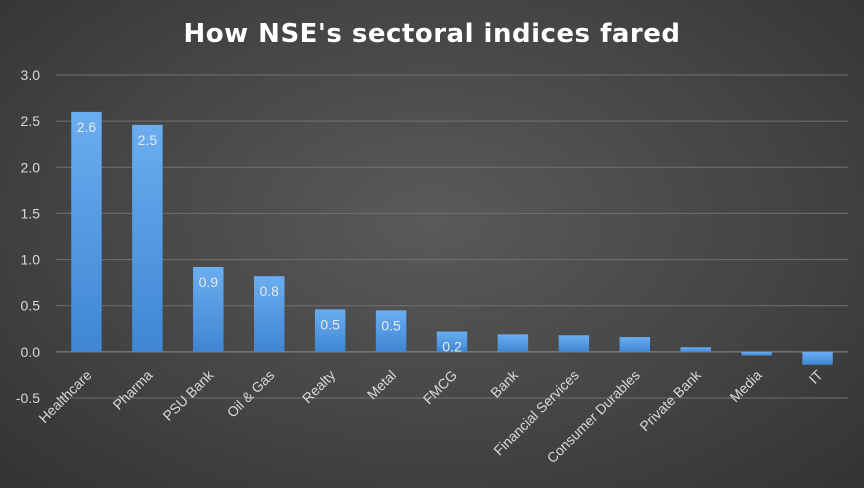 Image resolution: width=864 pixels, height=488 pixels. What do you see at coordinates (148, 140) in the screenshot?
I see `data-label: 2.5` at bounding box center [148, 140].